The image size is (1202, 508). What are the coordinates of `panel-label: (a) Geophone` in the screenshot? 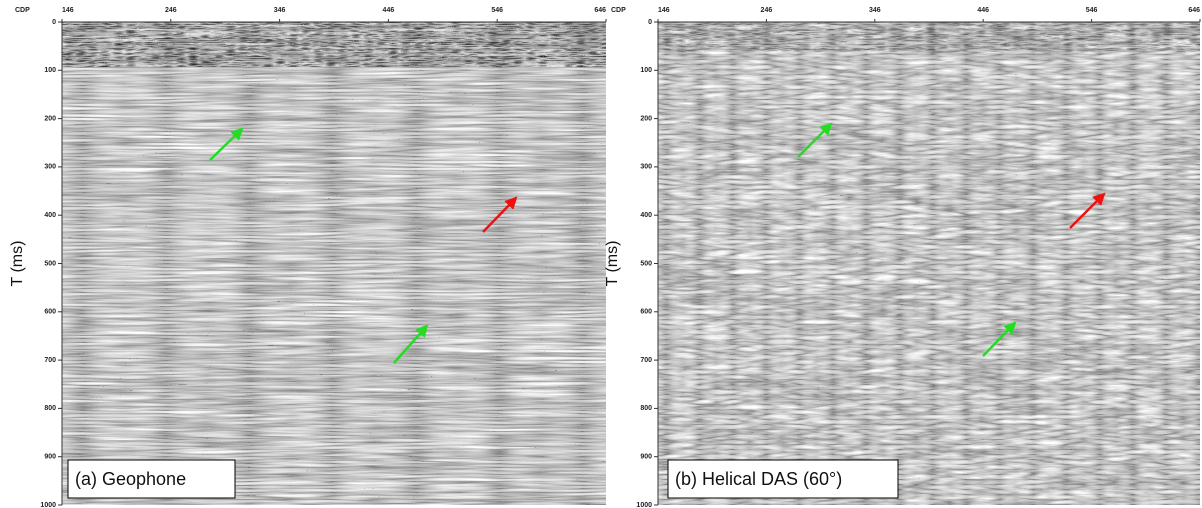 It's located at (130, 479).